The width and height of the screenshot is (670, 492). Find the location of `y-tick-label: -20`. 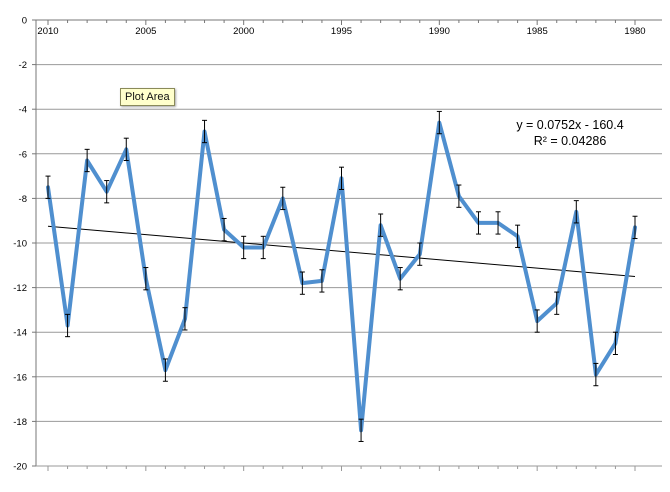

y-tick-label: -20 is located at coordinates (20, 467).